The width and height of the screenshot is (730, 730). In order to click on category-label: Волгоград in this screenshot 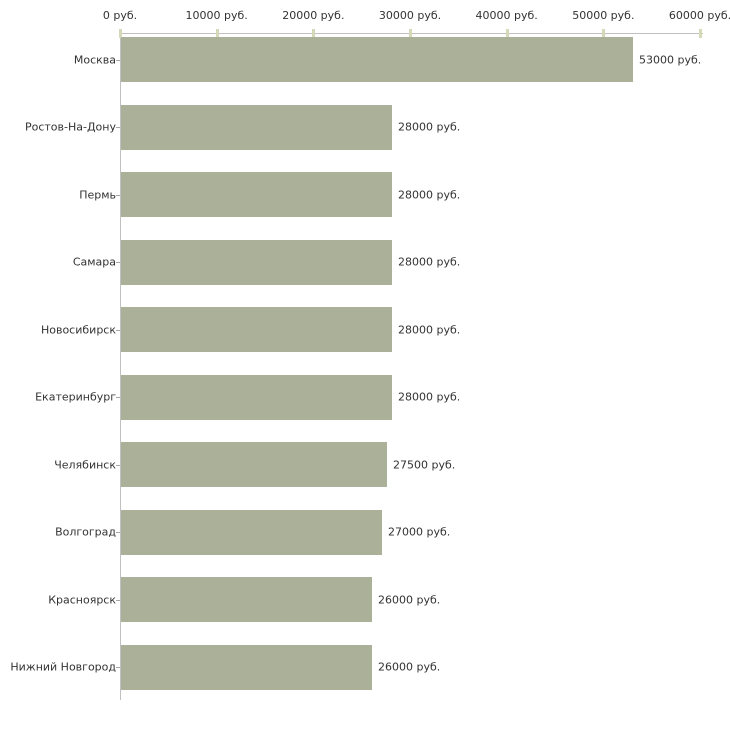, I will do `click(85, 532)`.